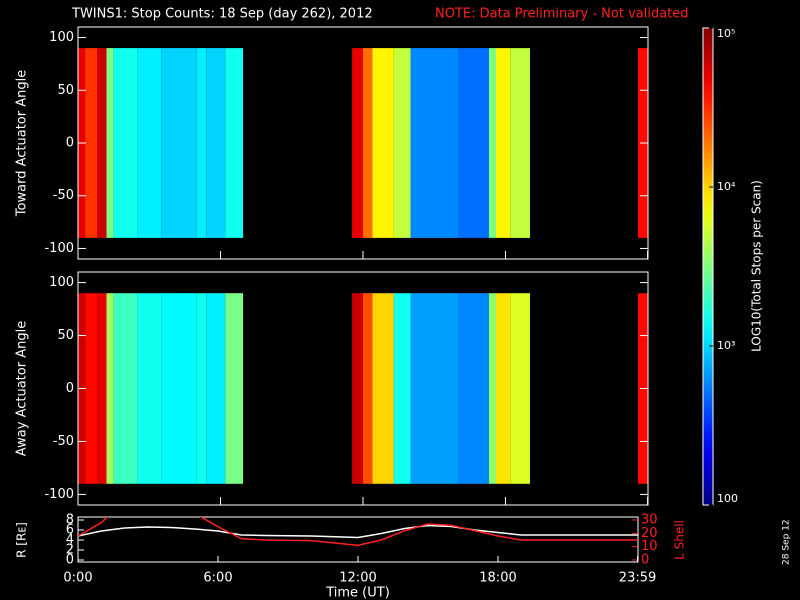  Describe the element at coordinates (22, 143) in the screenshot. I see `y-axis-label: Toward Actuator Angle` at that location.